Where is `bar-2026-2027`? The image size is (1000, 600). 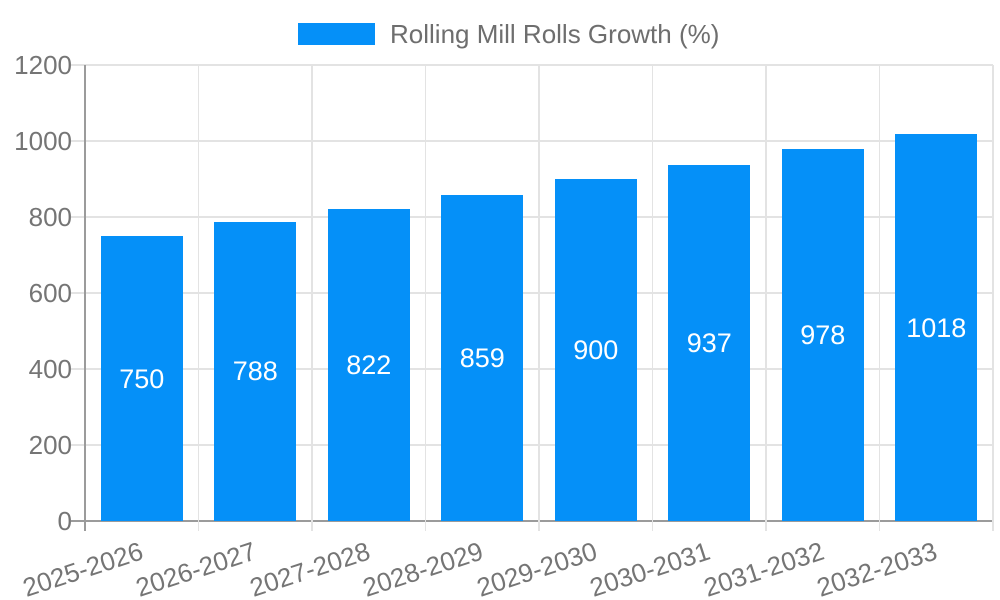
bar-2026-2027 is located at coordinates (255, 371).